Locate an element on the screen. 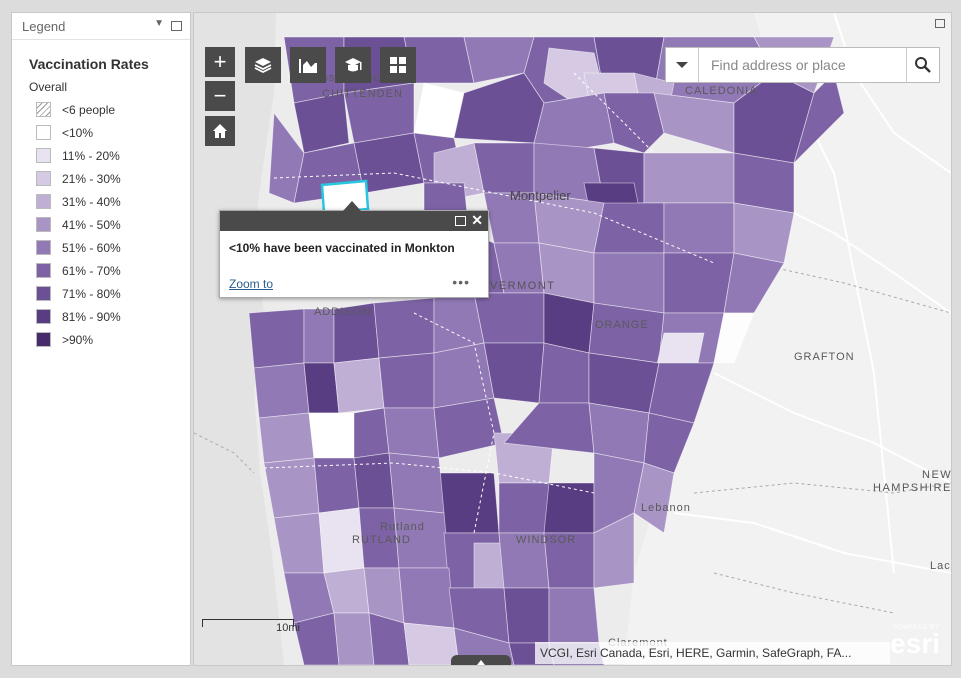  popup-pointer is located at coordinates (352, 206).